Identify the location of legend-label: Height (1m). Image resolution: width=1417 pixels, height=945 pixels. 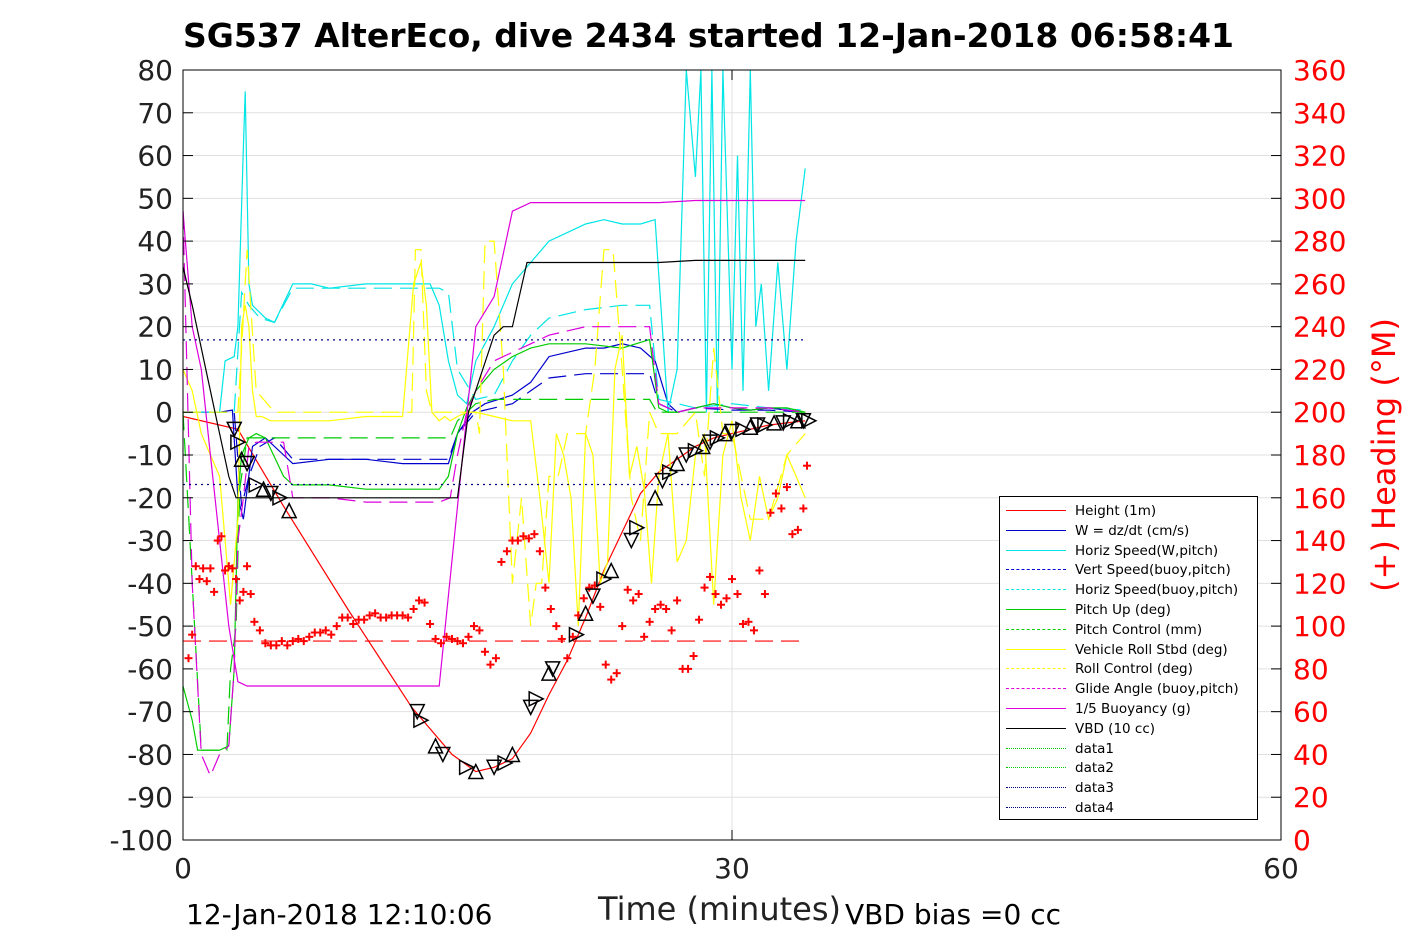
(1116, 511).